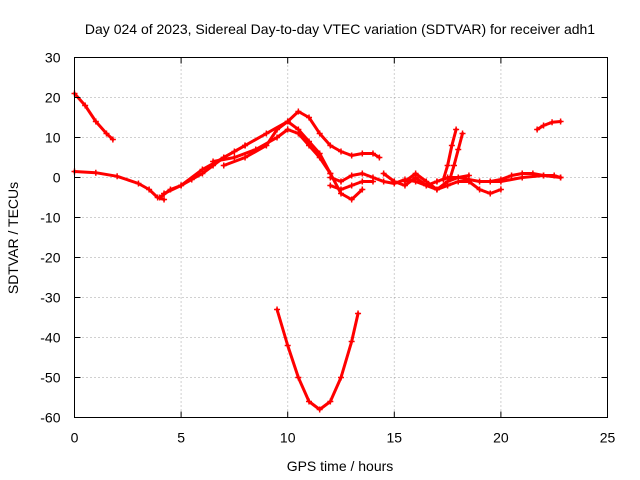  I want to click on y-tick-label: 0, so click(57, 178).